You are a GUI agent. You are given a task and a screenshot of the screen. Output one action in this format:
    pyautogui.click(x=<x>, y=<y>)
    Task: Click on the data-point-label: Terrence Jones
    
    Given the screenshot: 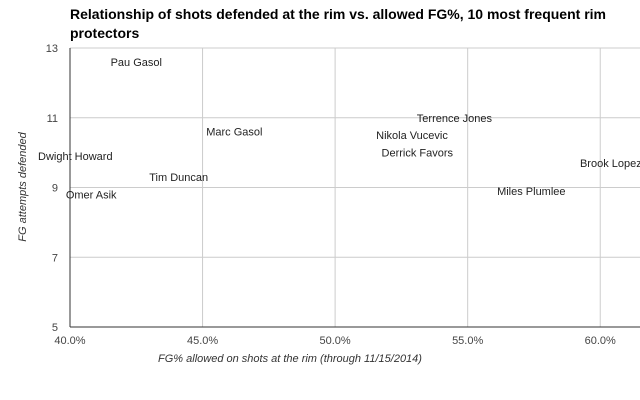 What is the action you would take?
    pyautogui.click(x=455, y=119)
    